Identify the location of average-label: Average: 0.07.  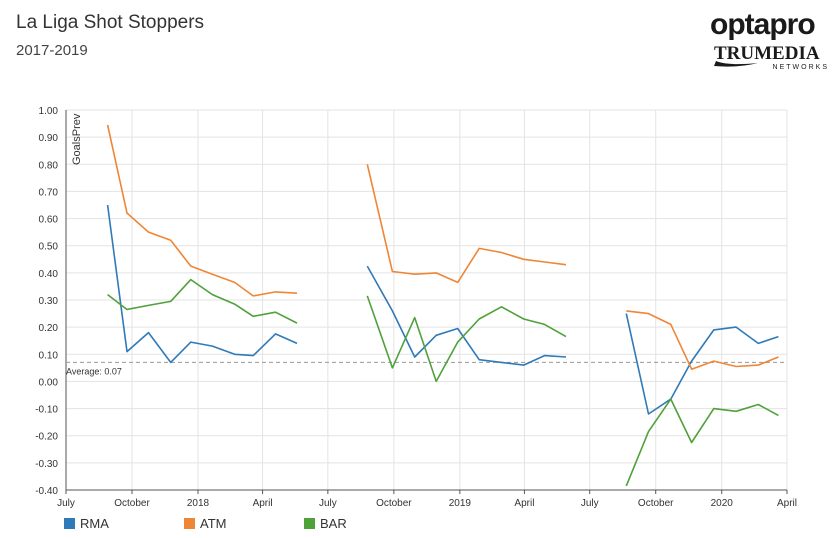
(94, 371).